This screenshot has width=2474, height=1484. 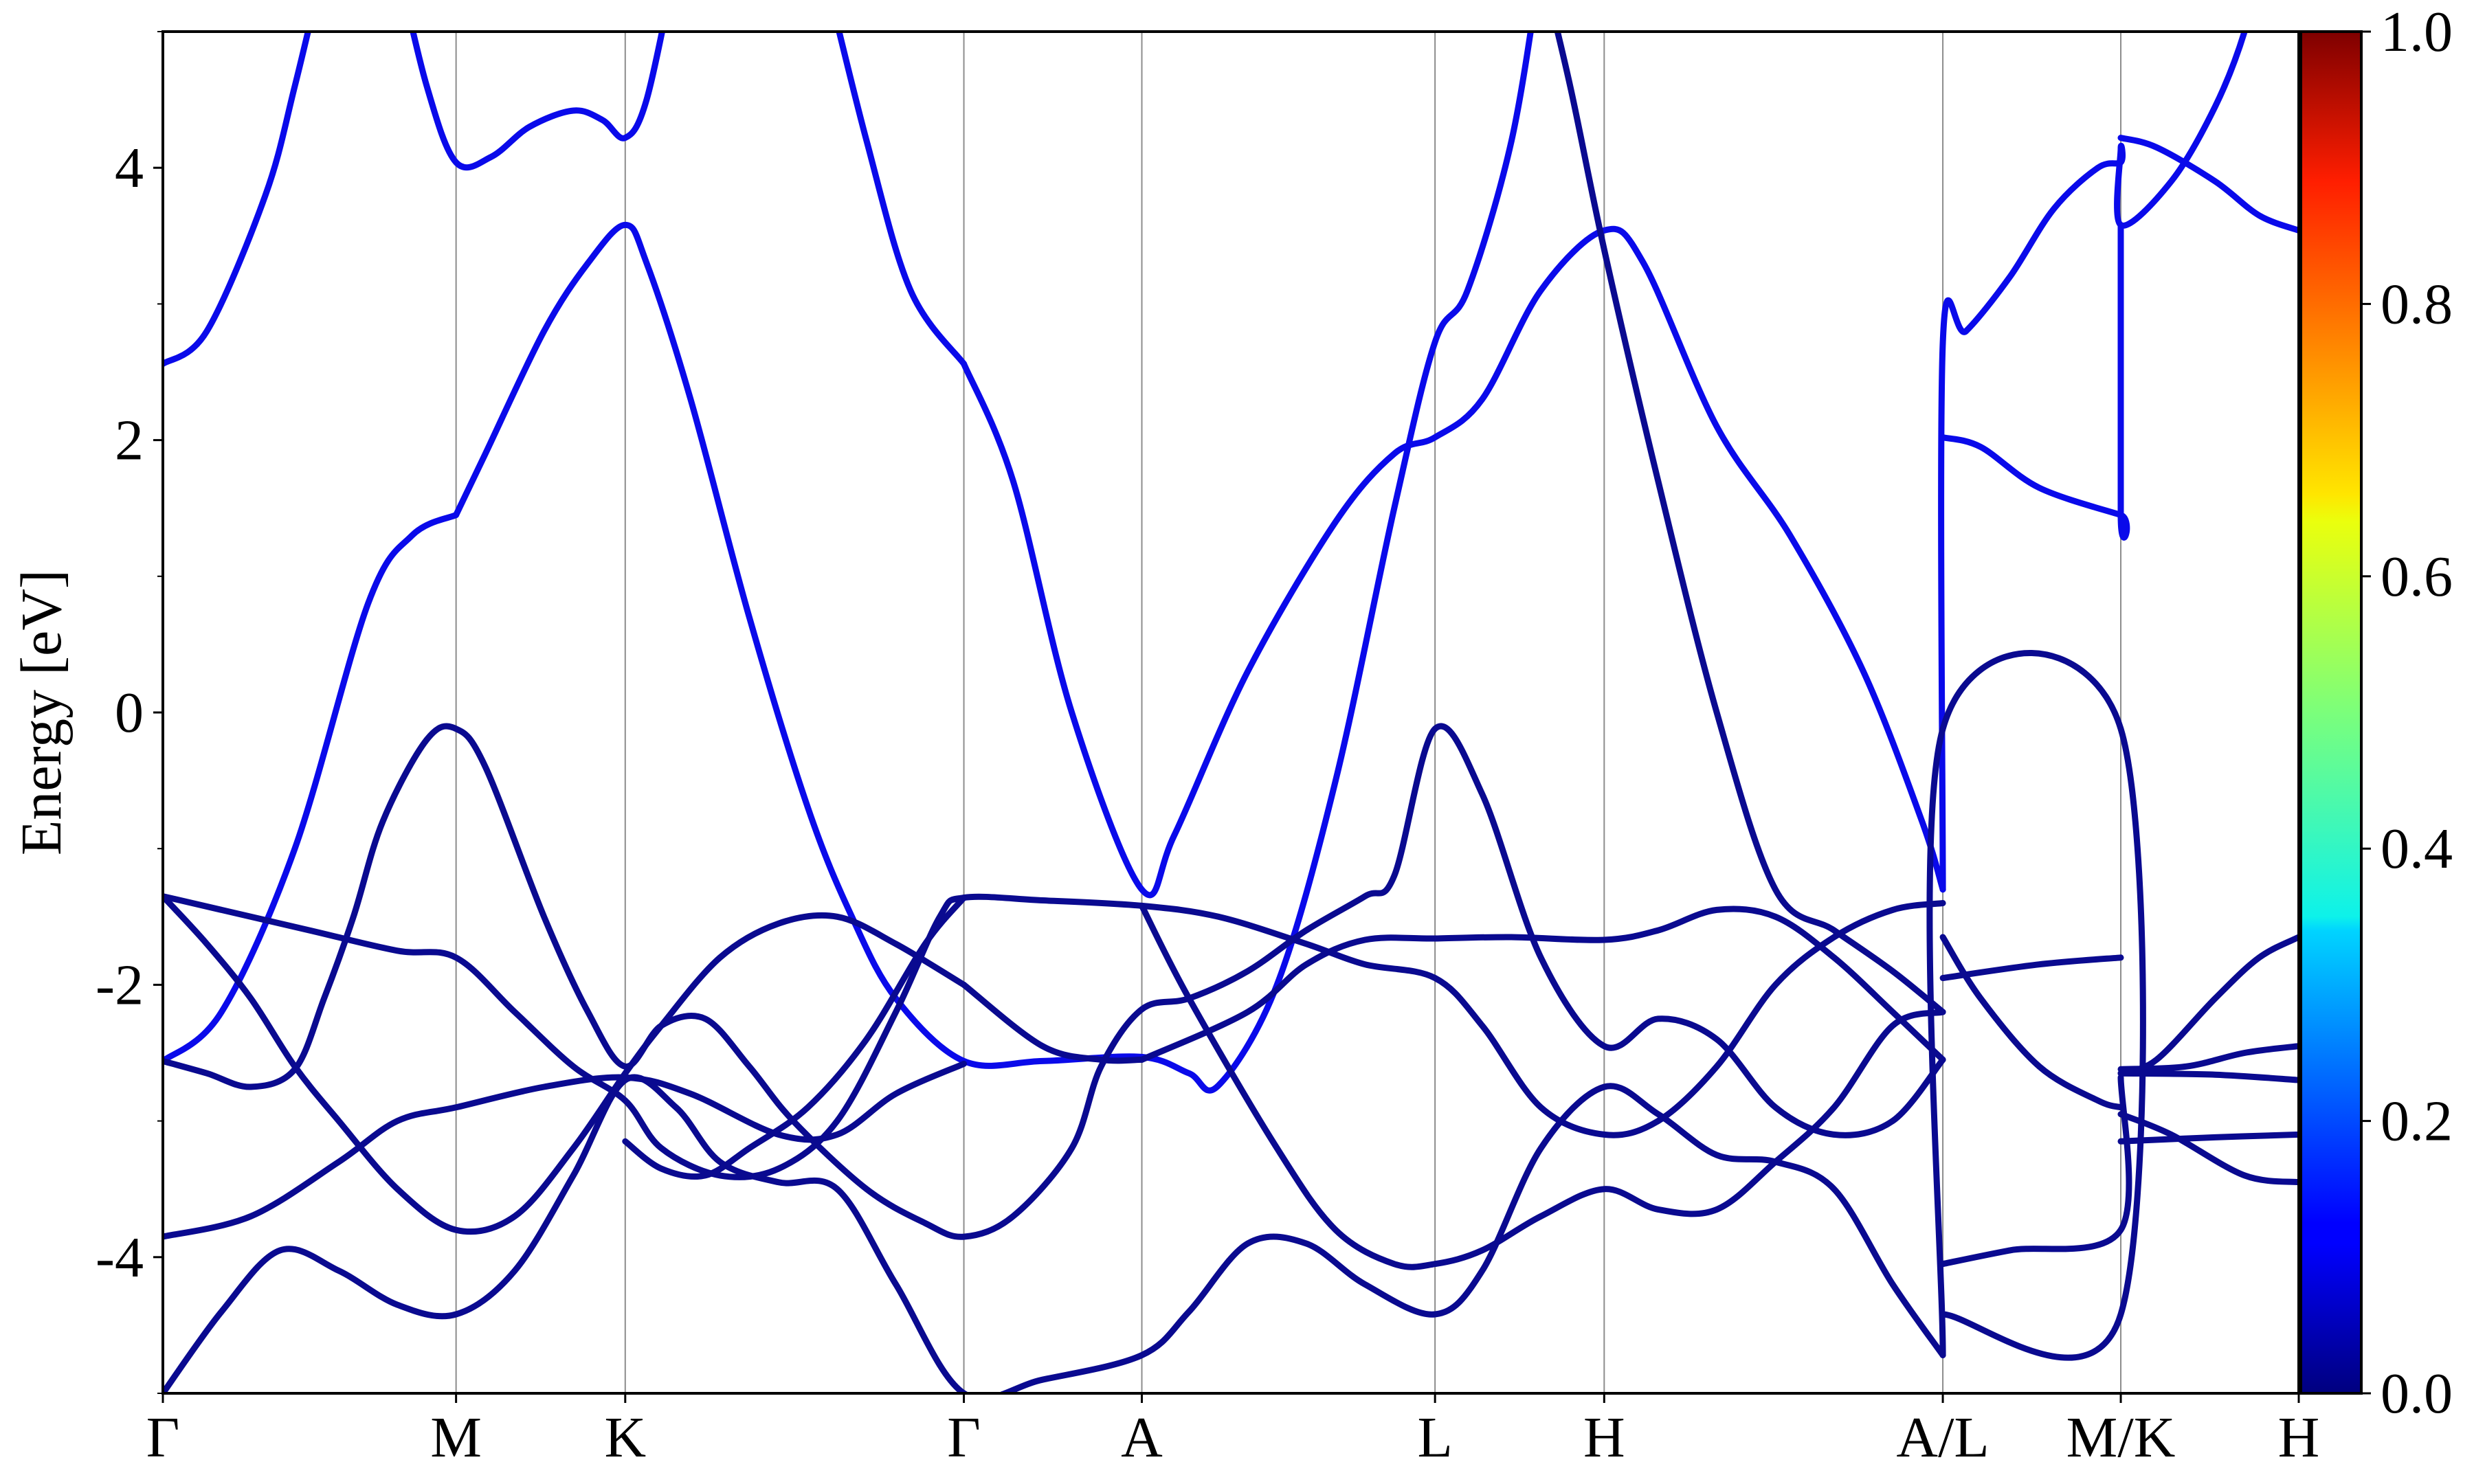 What do you see at coordinates (120, 1258) in the screenshot?
I see `y-tick-label: -4` at bounding box center [120, 1258].